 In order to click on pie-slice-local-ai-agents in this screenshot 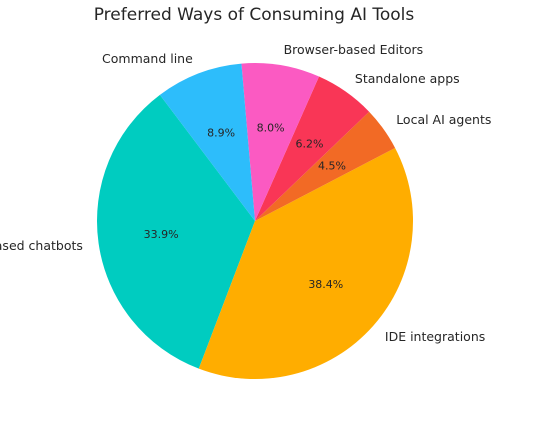, I will do `click(325, 166)`.